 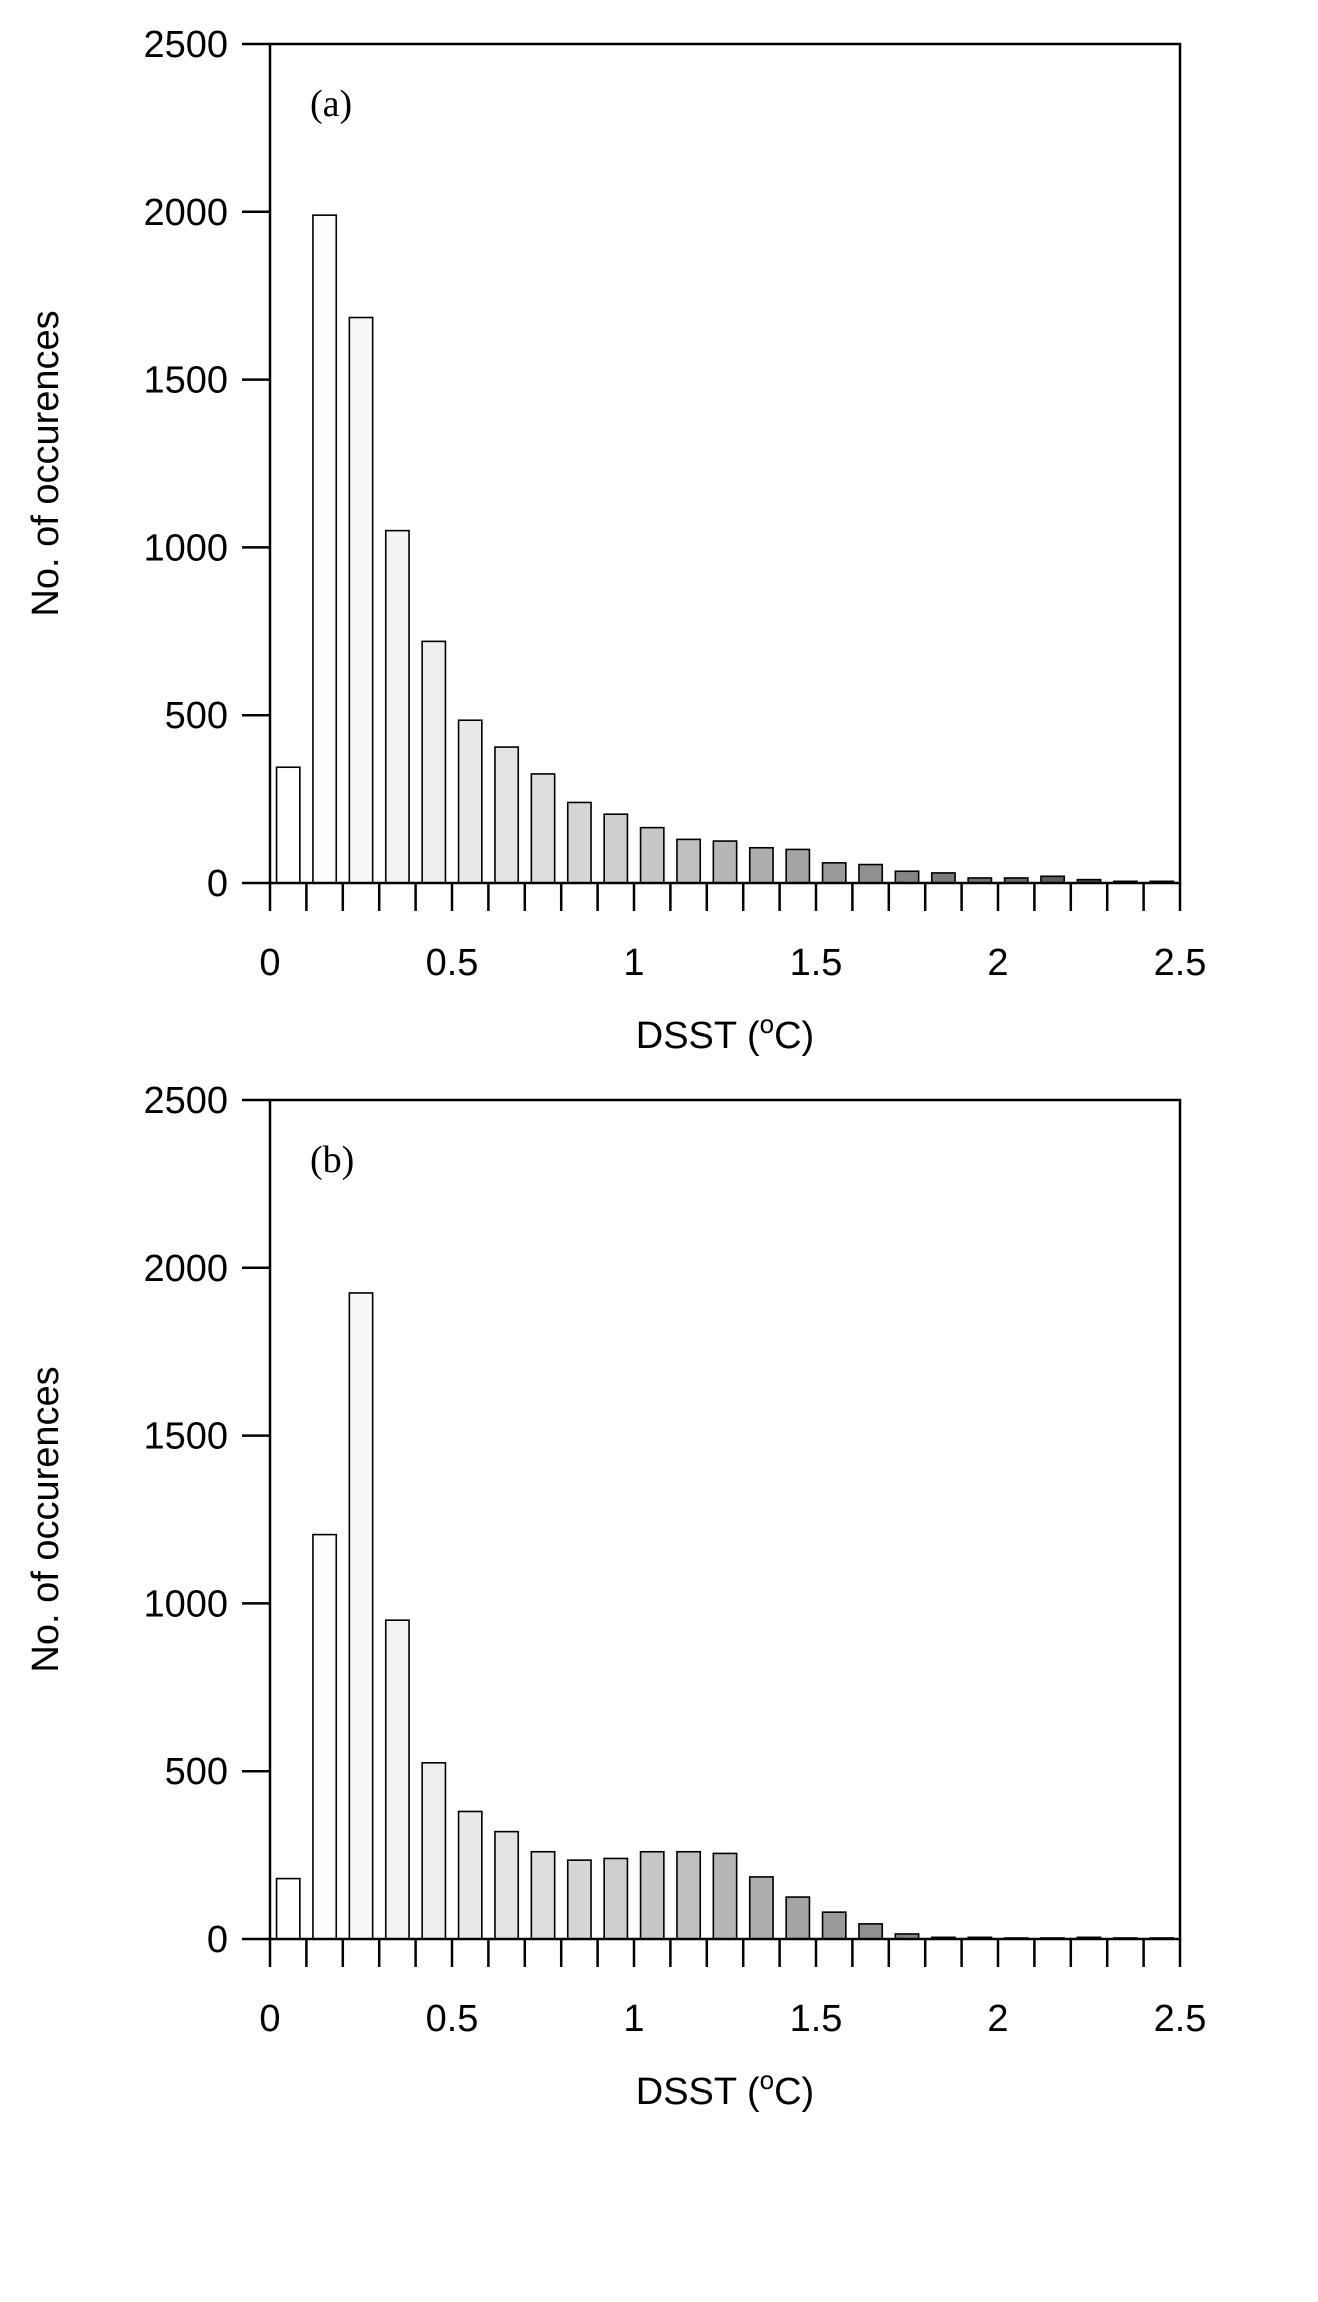 I want to click on y-tick-label-b-1: 500, so click(x=196, y=1772).